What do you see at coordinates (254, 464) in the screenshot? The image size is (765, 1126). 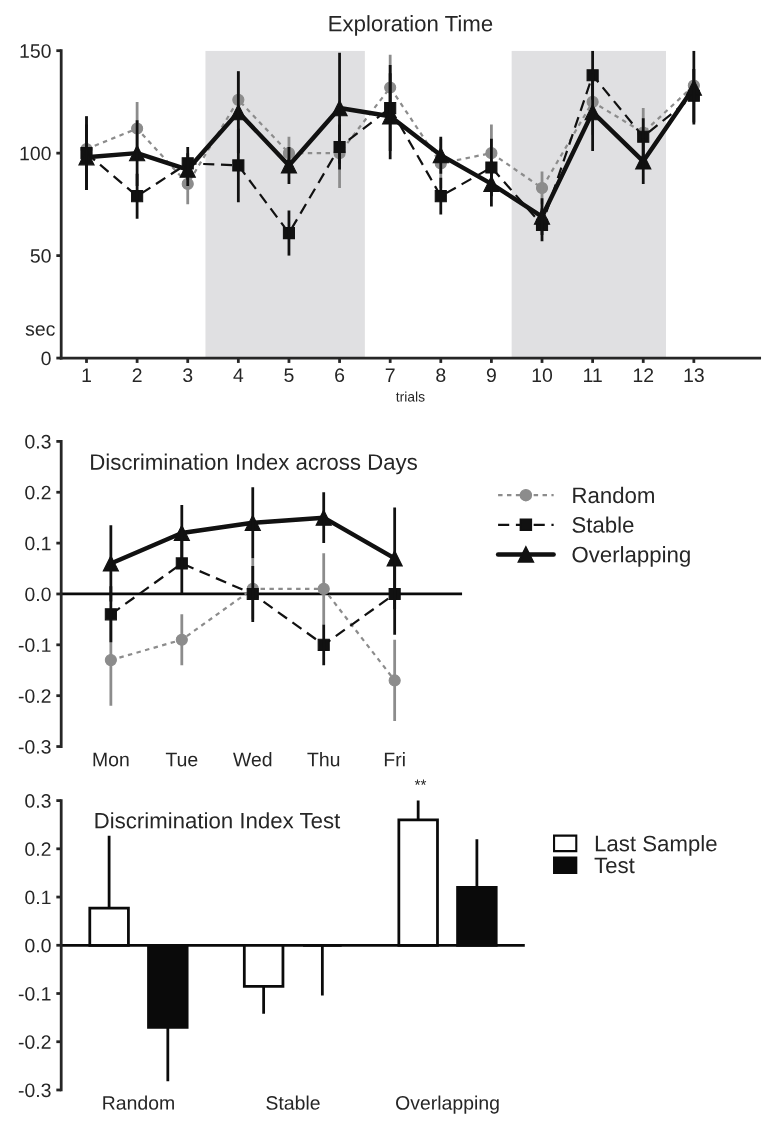 I see `text: Discrimination Index across Days` at bounding box center [254, 464].